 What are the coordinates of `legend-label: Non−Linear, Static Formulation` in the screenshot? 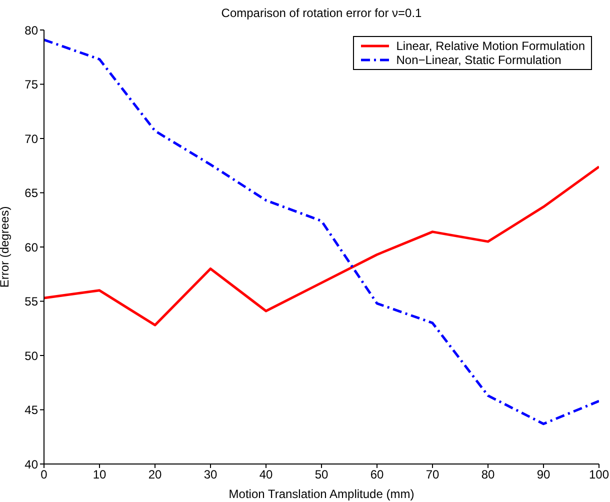 It's located at (479, 60).